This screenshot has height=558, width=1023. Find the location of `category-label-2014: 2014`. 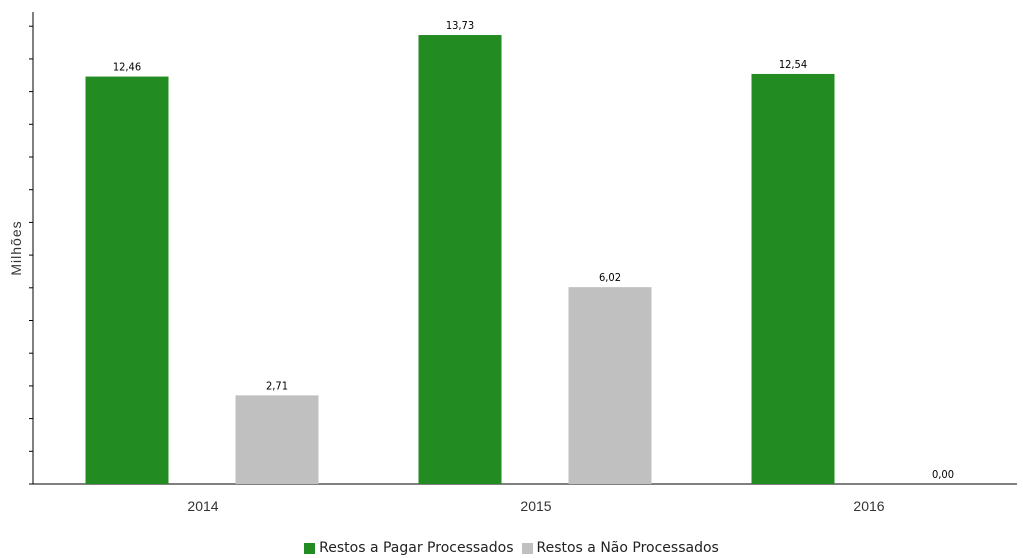

category-label-2014: 2014 is located at coordinates (202, 506).